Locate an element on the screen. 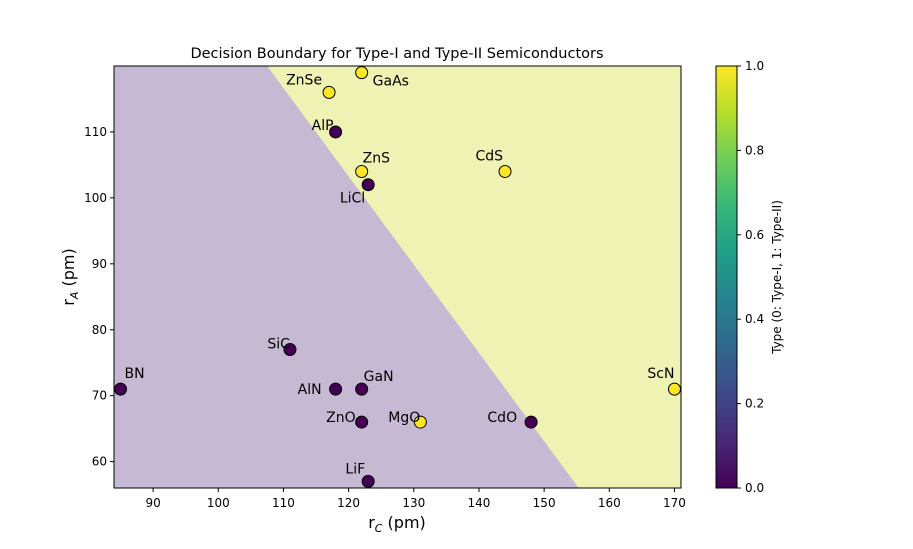 The image size is (913, 549). colorbar-gradient is located at coordinates (726, 277).